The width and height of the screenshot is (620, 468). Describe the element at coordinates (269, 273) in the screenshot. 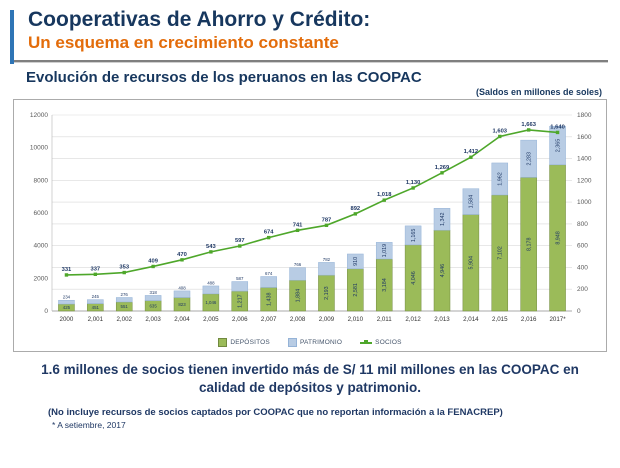

I see `svg-text: 674` at that location.